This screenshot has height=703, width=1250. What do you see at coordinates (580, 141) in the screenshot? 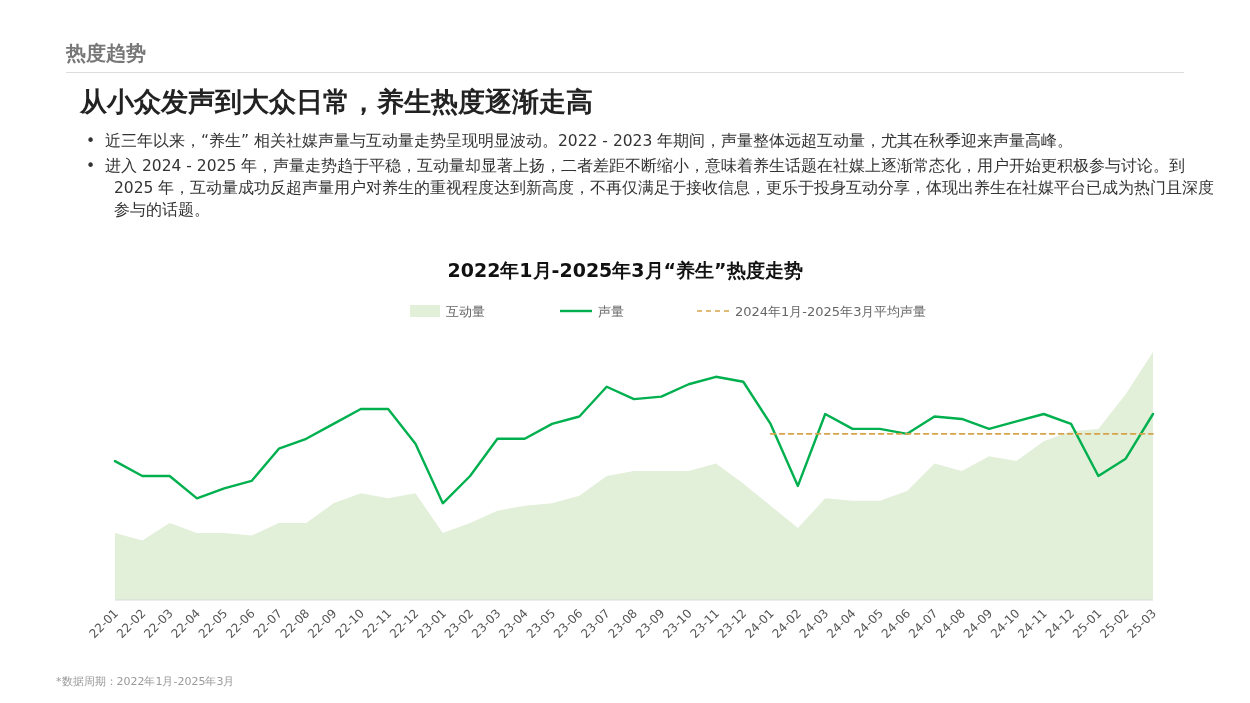
I see `text: • 近三年以来，“养生” 相关社媒声量与互动量走势呈现明显波动。2022 - 2023 年期间，声量整体远超互动量，尤其在秋季迎来声量高峰。` at bounding box center [580, 141].